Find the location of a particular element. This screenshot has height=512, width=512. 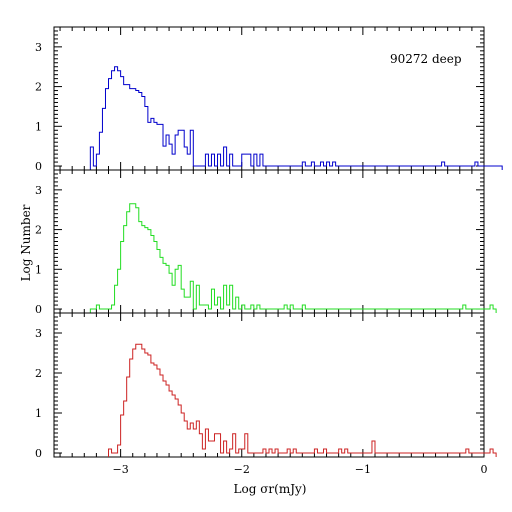

y-axis-label: Log Number is located at coordinates (26, 242).